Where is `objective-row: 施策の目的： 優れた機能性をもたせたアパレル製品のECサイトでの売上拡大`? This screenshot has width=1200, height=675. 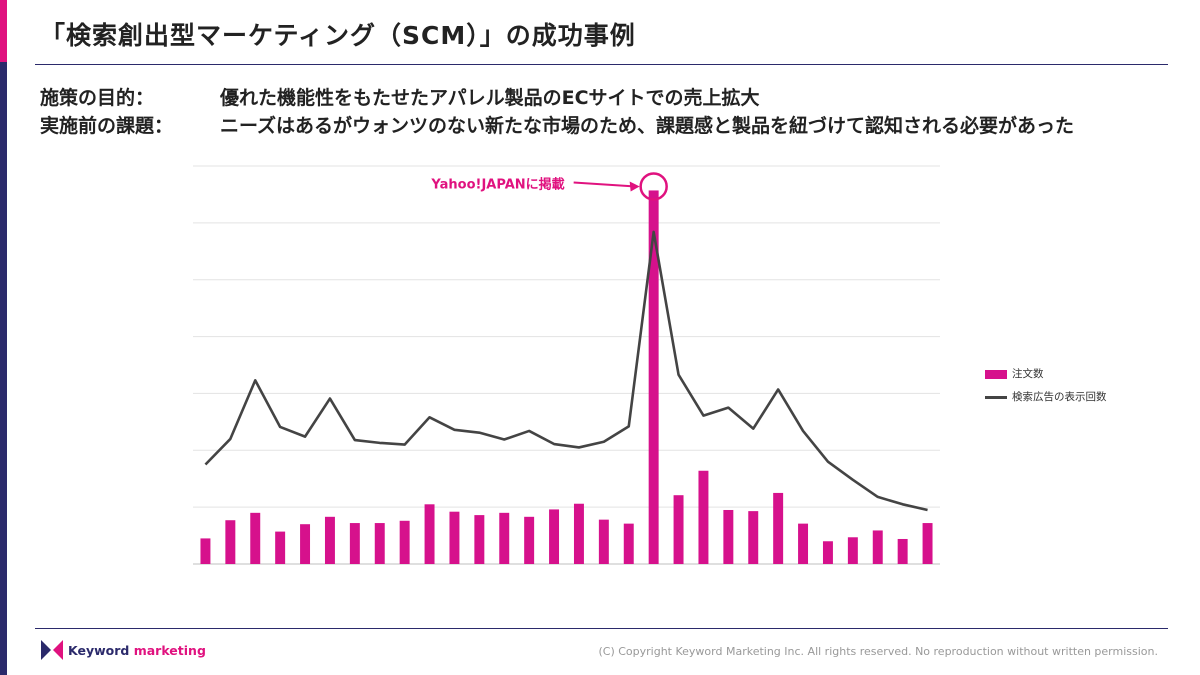
objective-row: 施策の目的： 優れた機能性をもたせたアパレル製品のECサイトでの売上拡大 is located at coordinates (400, 96).